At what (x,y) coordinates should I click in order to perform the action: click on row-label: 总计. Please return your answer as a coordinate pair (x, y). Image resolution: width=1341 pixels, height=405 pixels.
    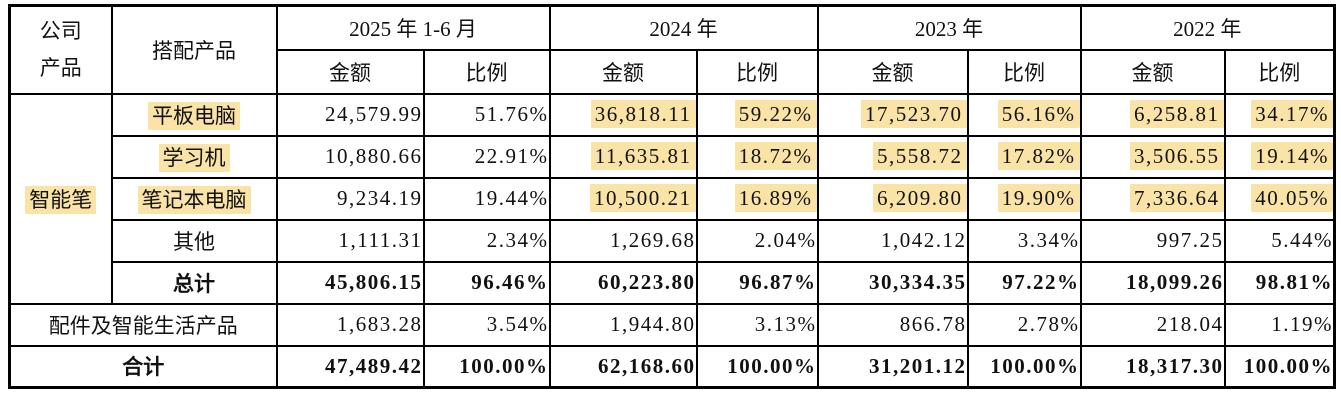
    Looking at the image, I should click on (194, 282).